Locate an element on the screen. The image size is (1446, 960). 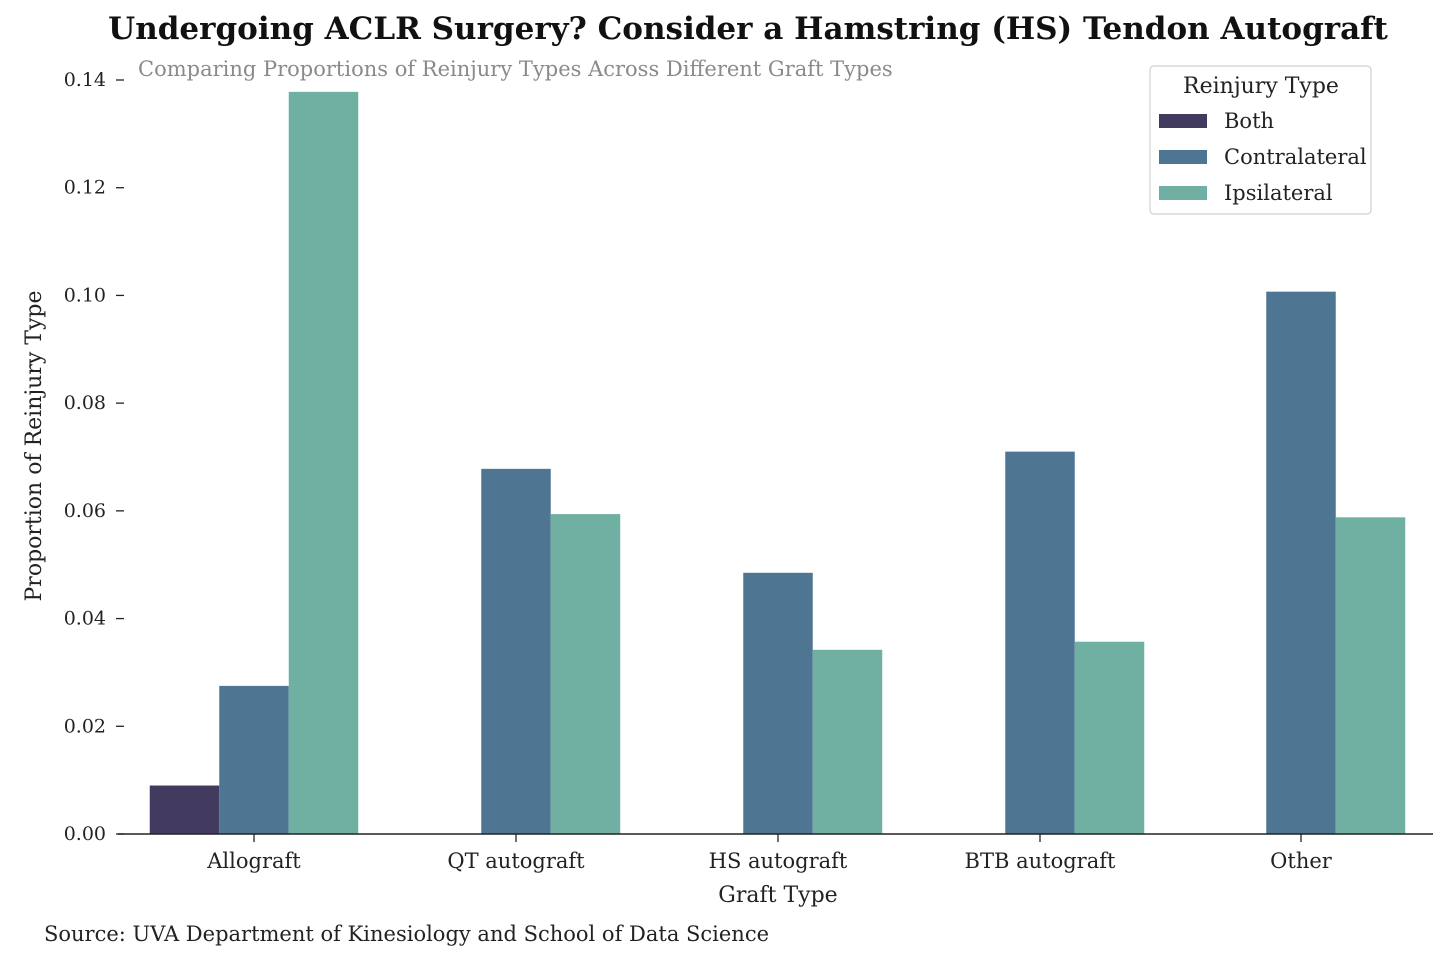
y-tick-label: 0.14 is located at coordinates (85, 80).